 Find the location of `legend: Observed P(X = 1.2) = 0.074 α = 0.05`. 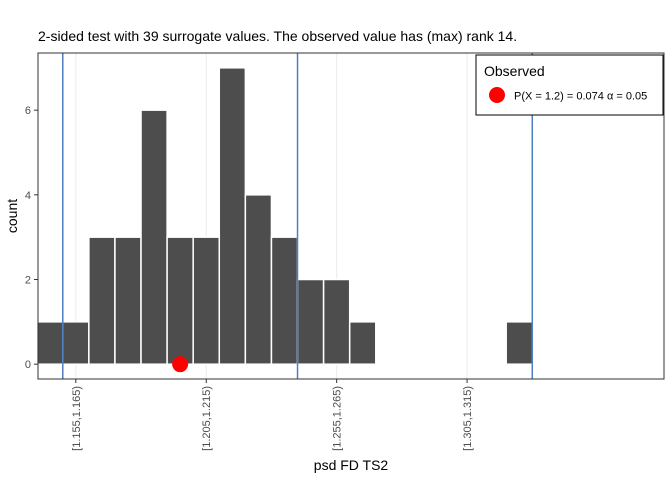

legend: Observed P(X = 1.2) = 0.074 α = 0.05 is located at coordinates (569, 85).